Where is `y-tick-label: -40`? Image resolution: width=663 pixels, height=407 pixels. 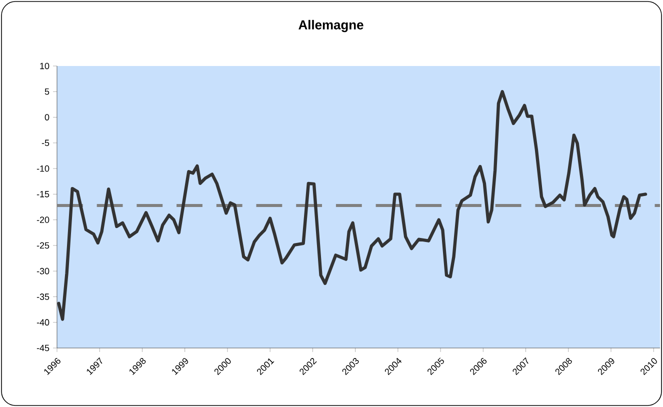 y-tick-label: -40 is located at coordinates (43, 322).